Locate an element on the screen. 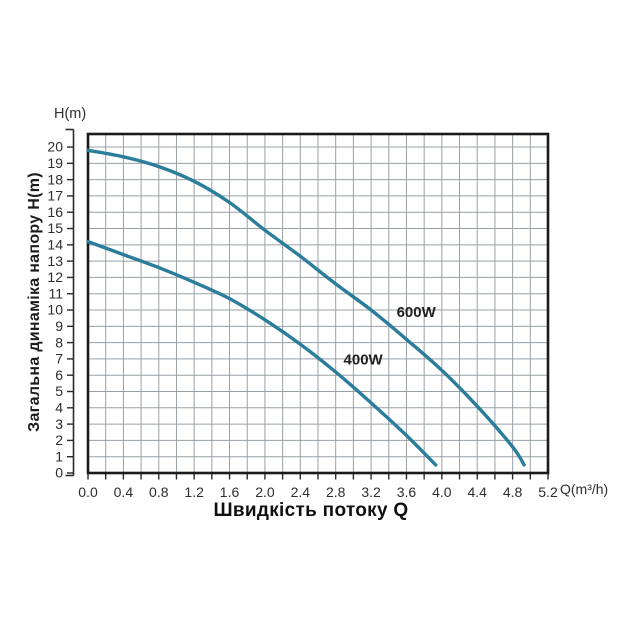 The image size is (630, 630). x-tick-label: 4.4 is located at coordinates (477, 492).